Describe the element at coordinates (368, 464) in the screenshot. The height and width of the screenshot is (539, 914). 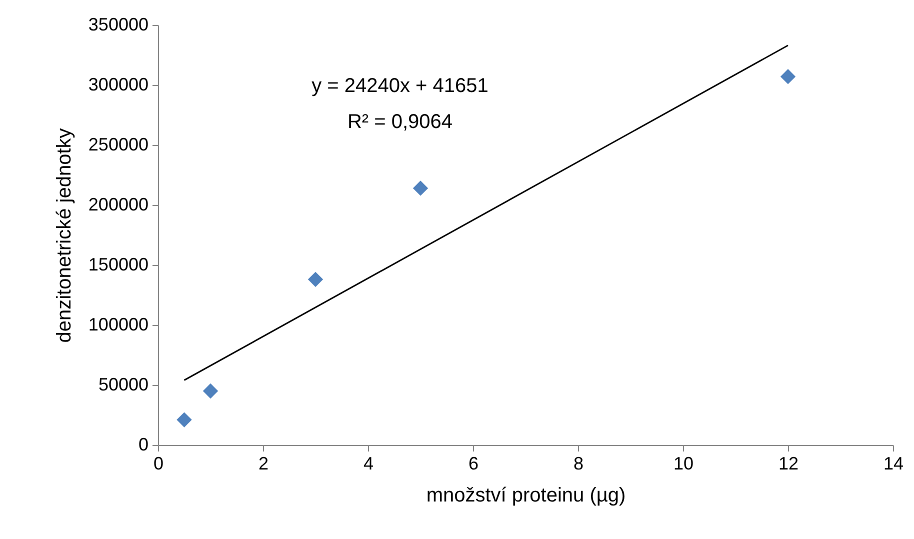
I see `x-tick-label: 4` at that location.